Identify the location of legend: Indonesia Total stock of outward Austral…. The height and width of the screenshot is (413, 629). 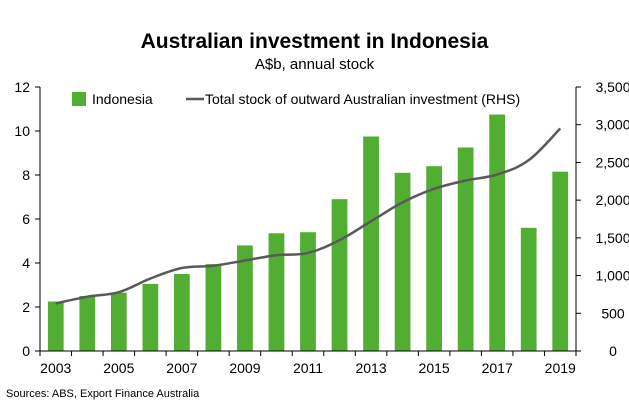
(296, 99).